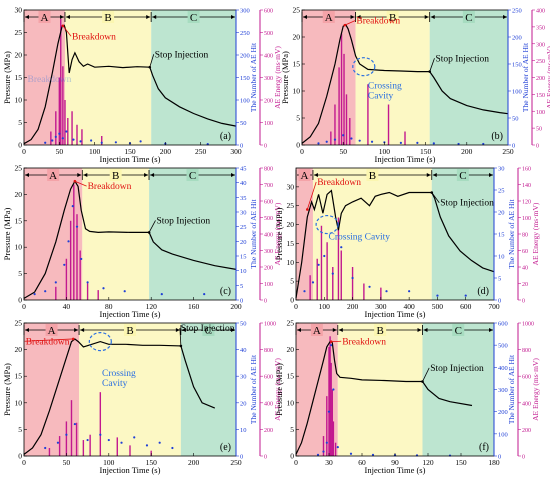  What do you see at coordinates (525, 269) in the screenshot?
I see `ae-energy-tick-label: 40` at bounding box center [525, 269].